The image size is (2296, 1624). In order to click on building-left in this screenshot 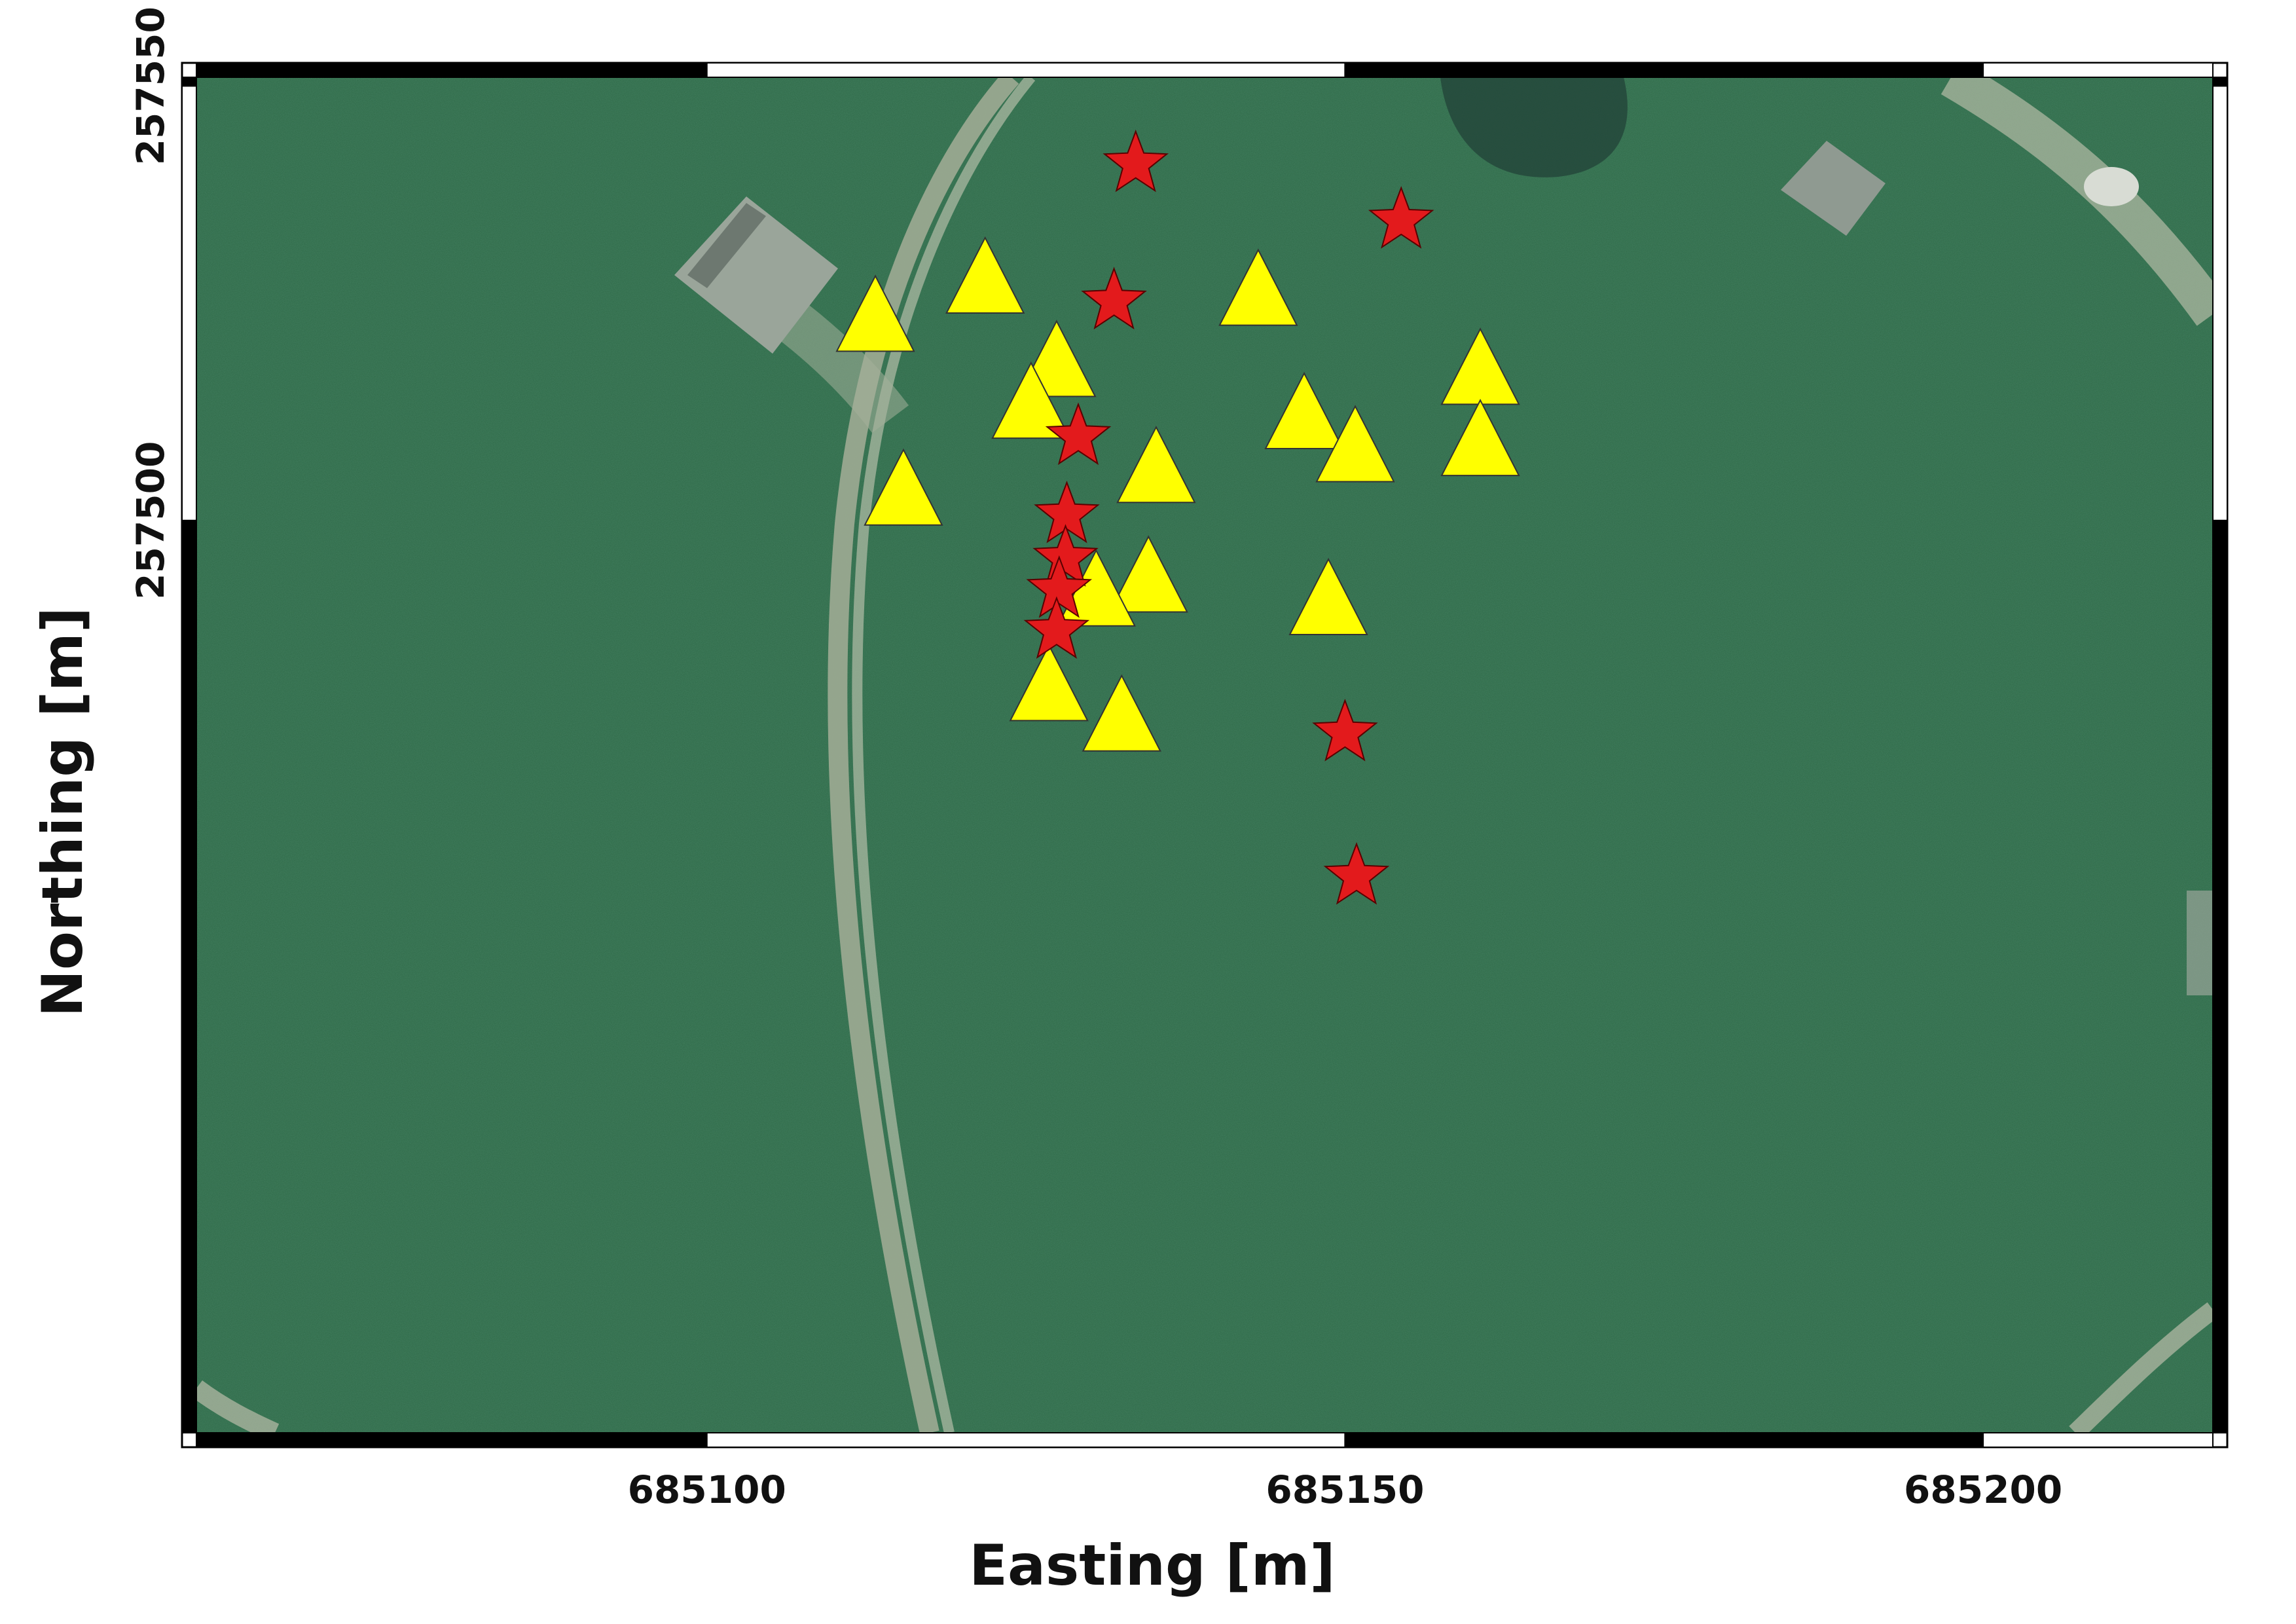, I will do `click(756, 275)`.